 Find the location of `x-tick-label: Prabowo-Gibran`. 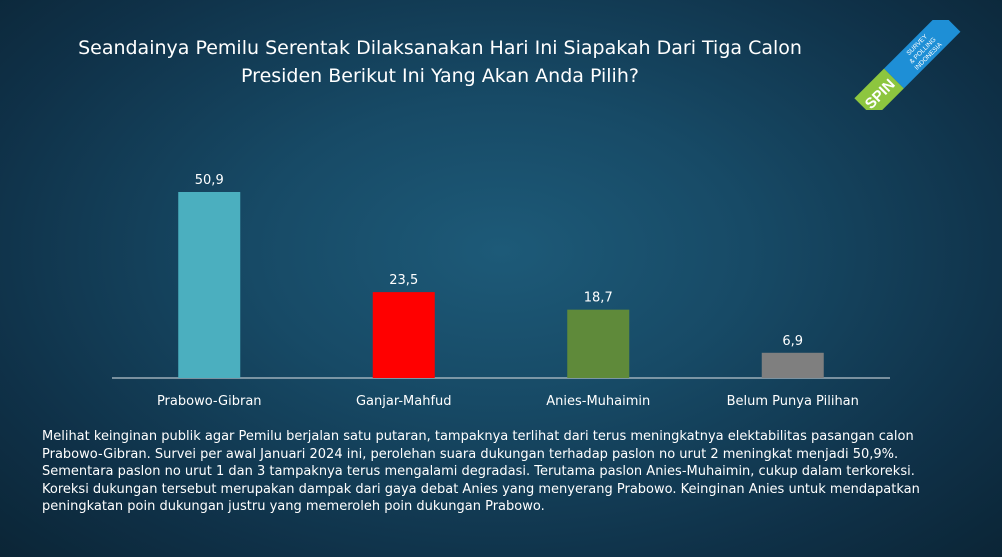

x-tick-label: Prabowo-Gibran is located at coordinates (209, 401).